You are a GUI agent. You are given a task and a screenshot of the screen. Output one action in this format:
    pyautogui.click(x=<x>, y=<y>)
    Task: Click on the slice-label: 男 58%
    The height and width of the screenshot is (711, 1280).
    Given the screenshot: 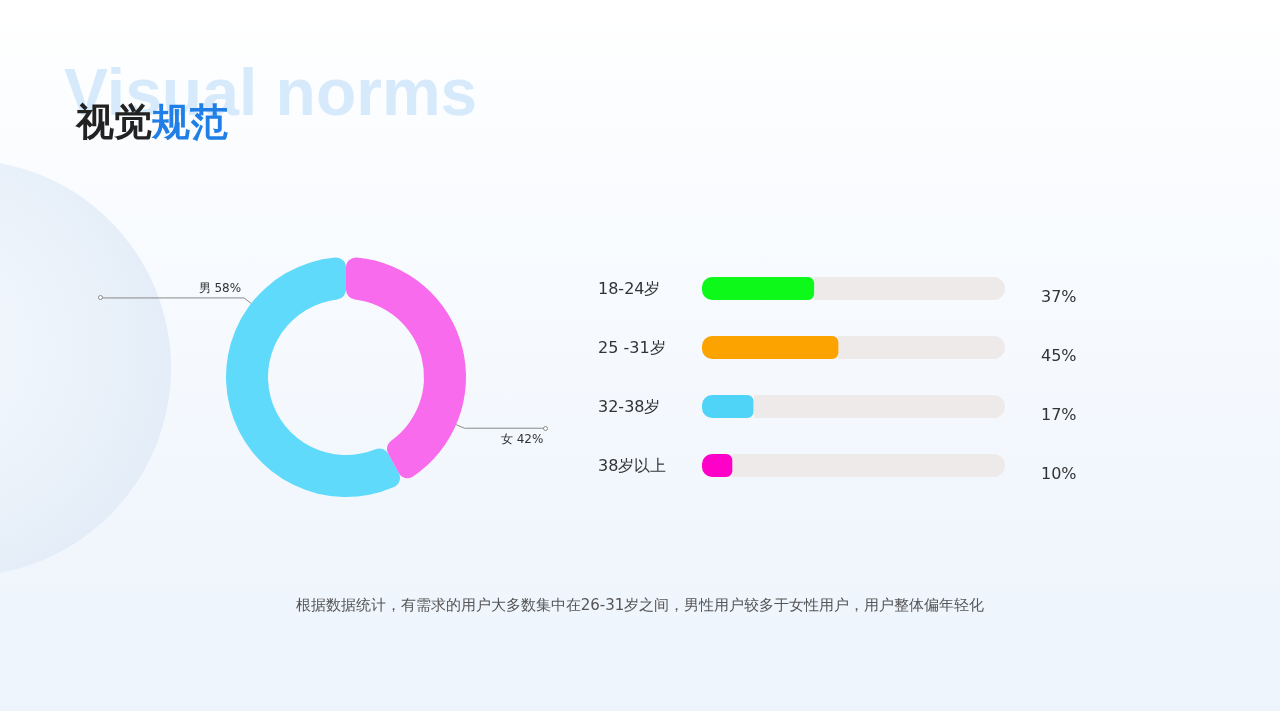 What is the action you would take?
    pyautogui.click(x=220, y=287)
    